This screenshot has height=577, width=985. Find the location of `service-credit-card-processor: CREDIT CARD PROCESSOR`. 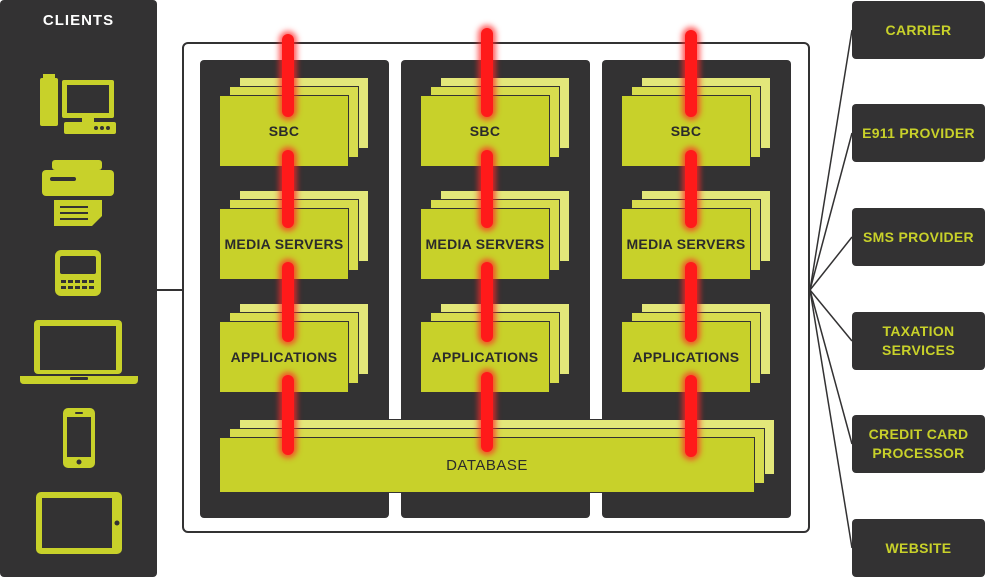

service-credit-card-processor: CREDIT CARD PROCESSOR is located at coordinates (918, 444).